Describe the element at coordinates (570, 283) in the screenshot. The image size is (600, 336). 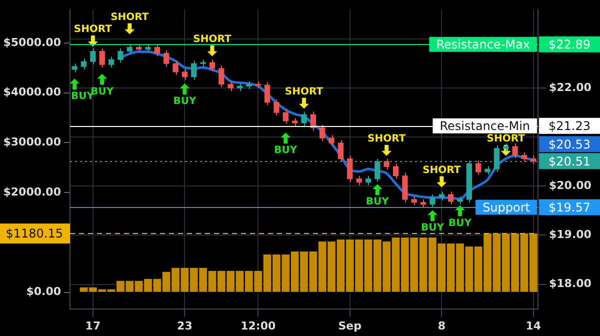
I see `y-tick-label: $18.00` at that location.